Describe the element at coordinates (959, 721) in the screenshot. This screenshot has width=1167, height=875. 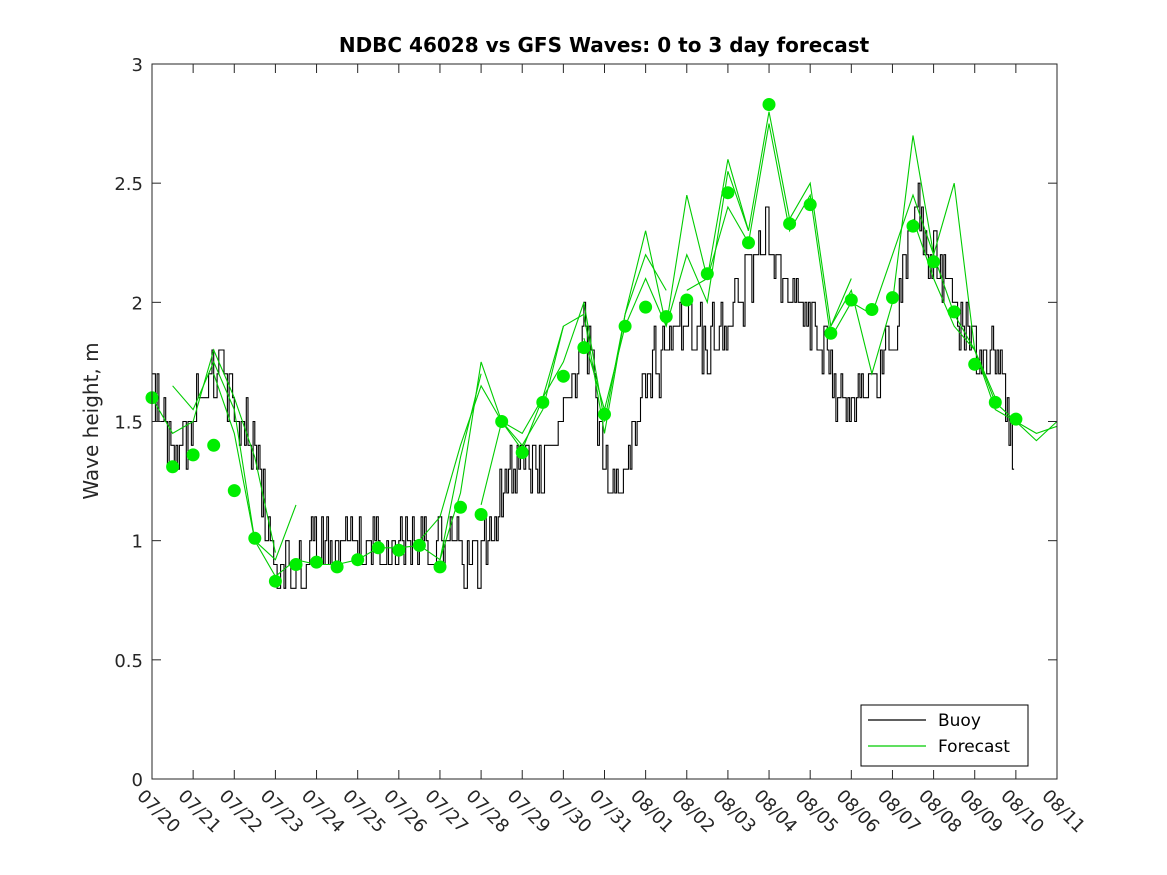
I see `legend-buoy-label: Buoy` at that location.